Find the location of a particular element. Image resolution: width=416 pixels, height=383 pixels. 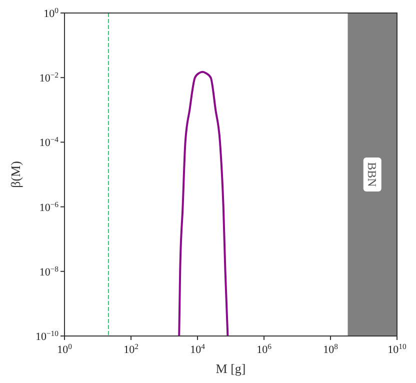

y-tick-label: 10$^{−8}$ is located at coordinates (49, 271).